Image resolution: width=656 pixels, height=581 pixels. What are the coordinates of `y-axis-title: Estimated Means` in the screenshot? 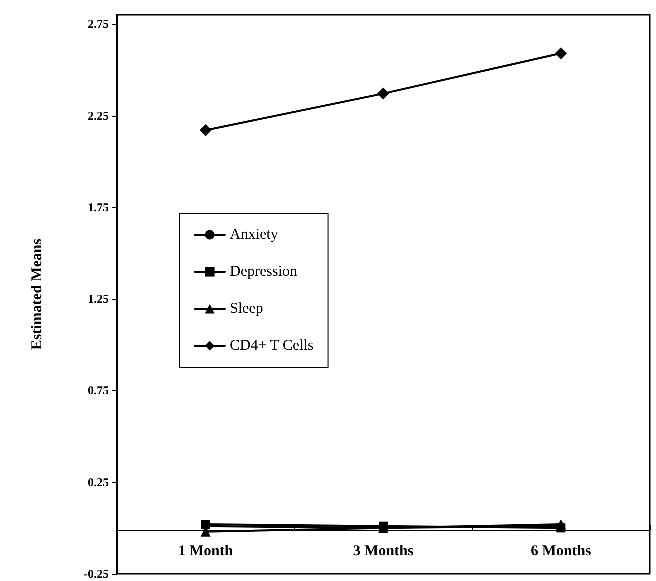 It's located at (38, 294).